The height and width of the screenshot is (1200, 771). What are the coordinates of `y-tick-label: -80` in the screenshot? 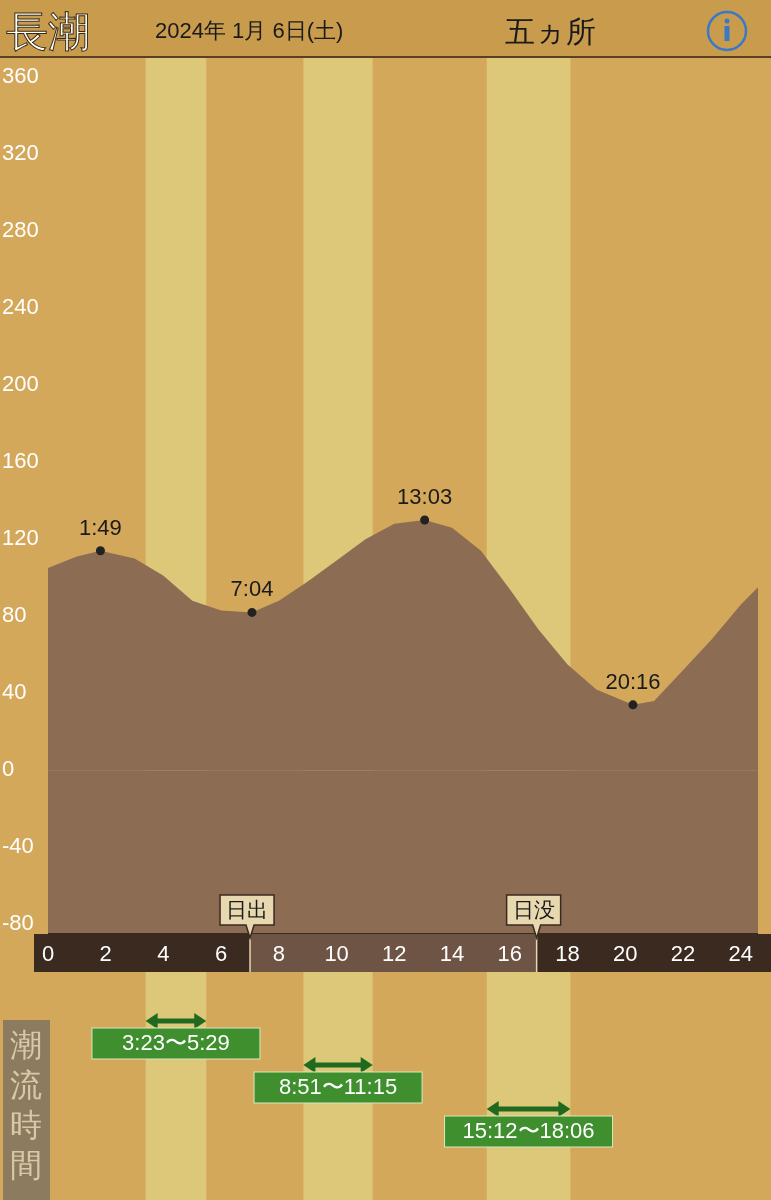 It's located at (18, 923).